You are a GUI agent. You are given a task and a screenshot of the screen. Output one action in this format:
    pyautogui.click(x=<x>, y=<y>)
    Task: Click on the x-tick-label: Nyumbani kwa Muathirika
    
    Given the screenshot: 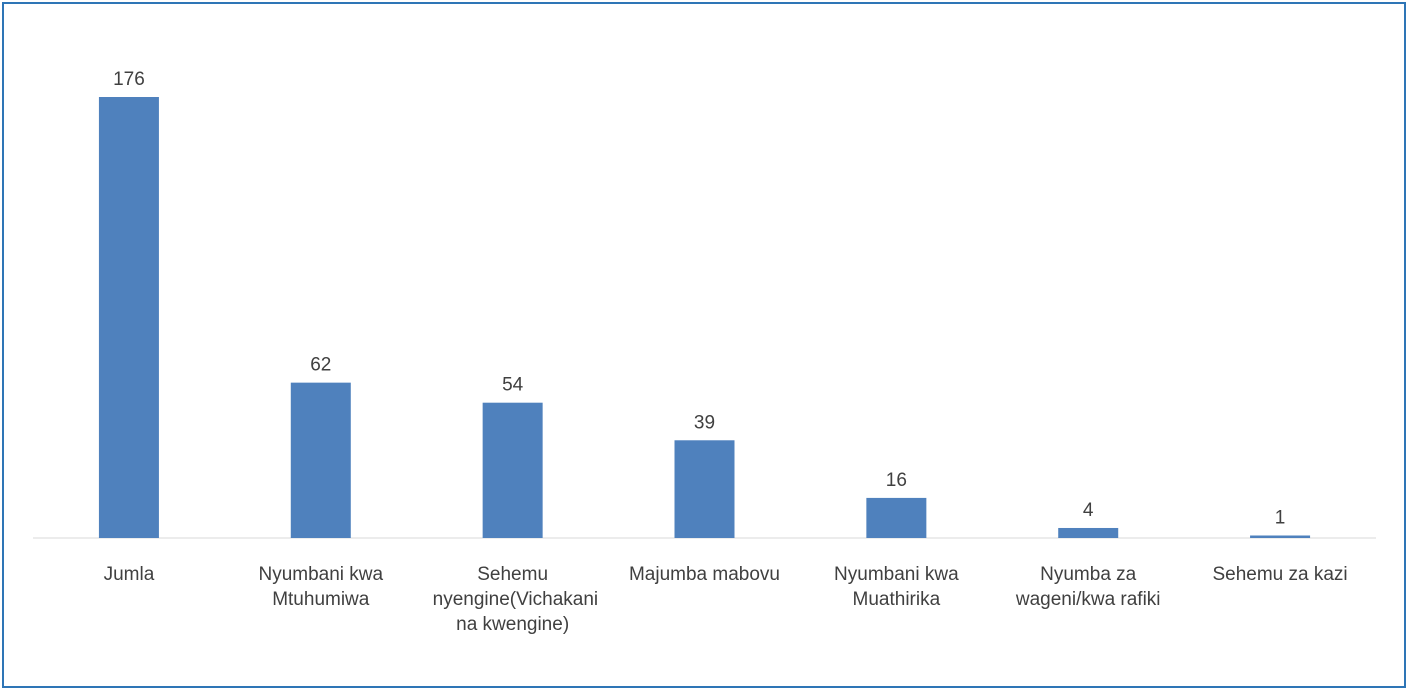 What is the action you would take?
    pyautogui.click(x=896, y=587)
    